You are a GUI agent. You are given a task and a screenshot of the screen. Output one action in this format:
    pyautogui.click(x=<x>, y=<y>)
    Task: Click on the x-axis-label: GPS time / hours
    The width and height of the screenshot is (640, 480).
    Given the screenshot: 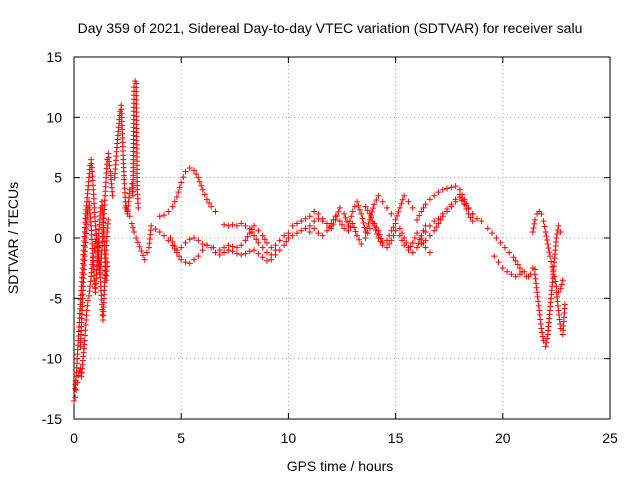 What is the action you would take?
    pyautogui.click(x=340, y=466)
    